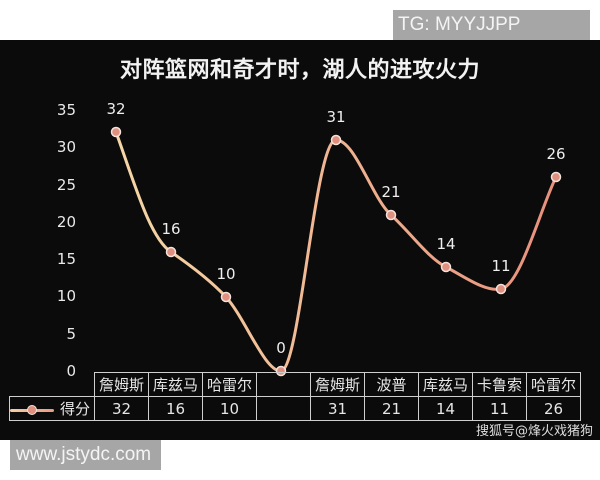 The width and height of the screenshot is (600, 480). I want to click on data-label: 0, so click(281, 348).